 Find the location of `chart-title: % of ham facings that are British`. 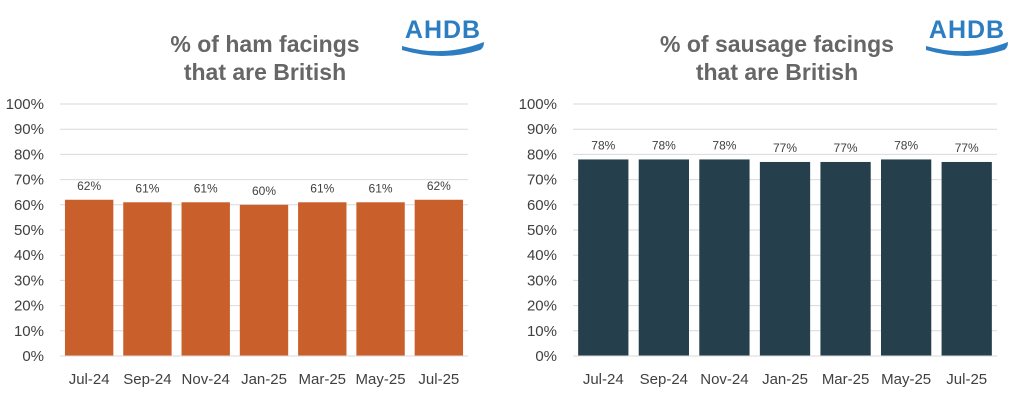

chart-title: % of ham facings that are British is located at coordinates (265, 58).